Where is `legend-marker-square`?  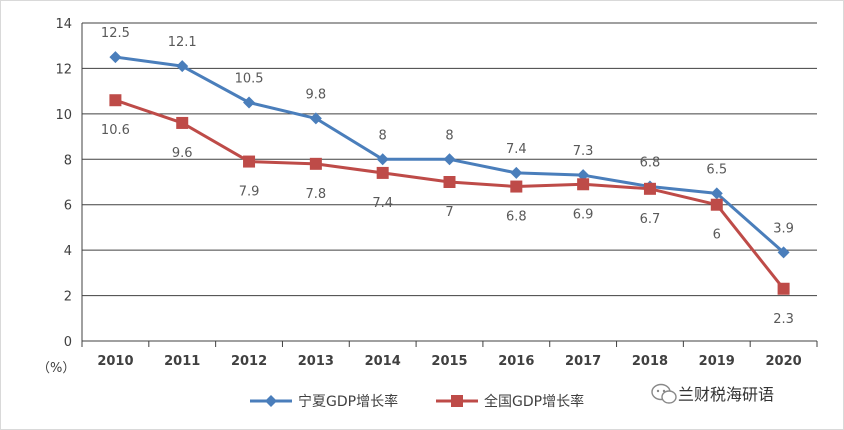
legend-marker-square is located at coordinates (457, 401).